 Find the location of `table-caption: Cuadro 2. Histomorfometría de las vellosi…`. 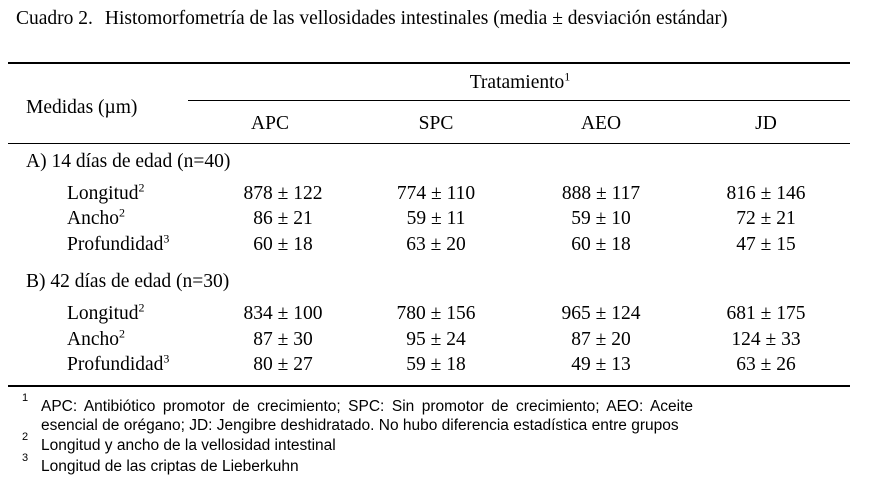

table-caption: Cuadro 2. Histomorfometría de las vellosi… is located at coordinates (372, 19).